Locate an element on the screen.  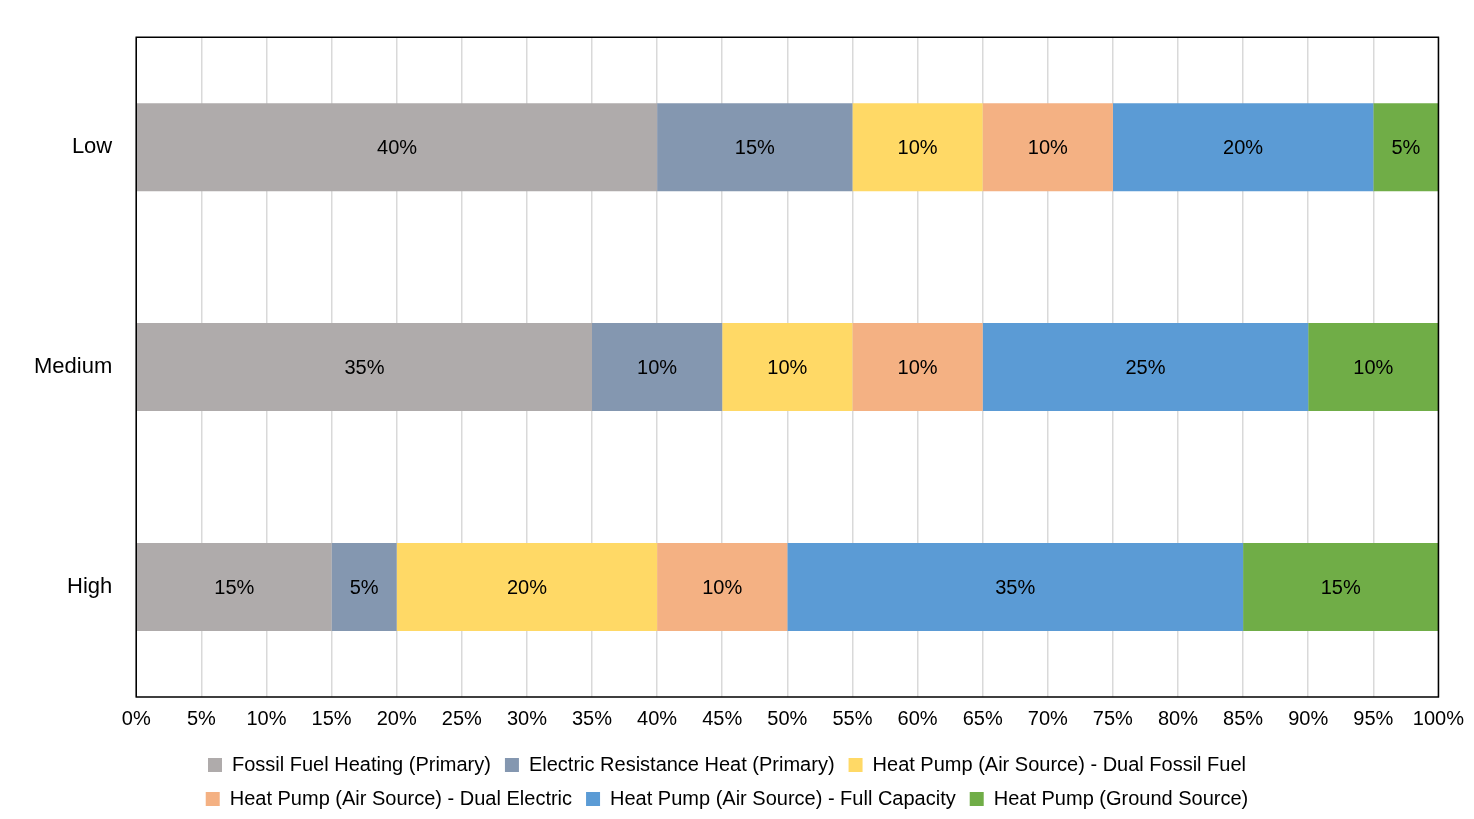
x-tick-label: 40% is located at coordinates (657, 717).